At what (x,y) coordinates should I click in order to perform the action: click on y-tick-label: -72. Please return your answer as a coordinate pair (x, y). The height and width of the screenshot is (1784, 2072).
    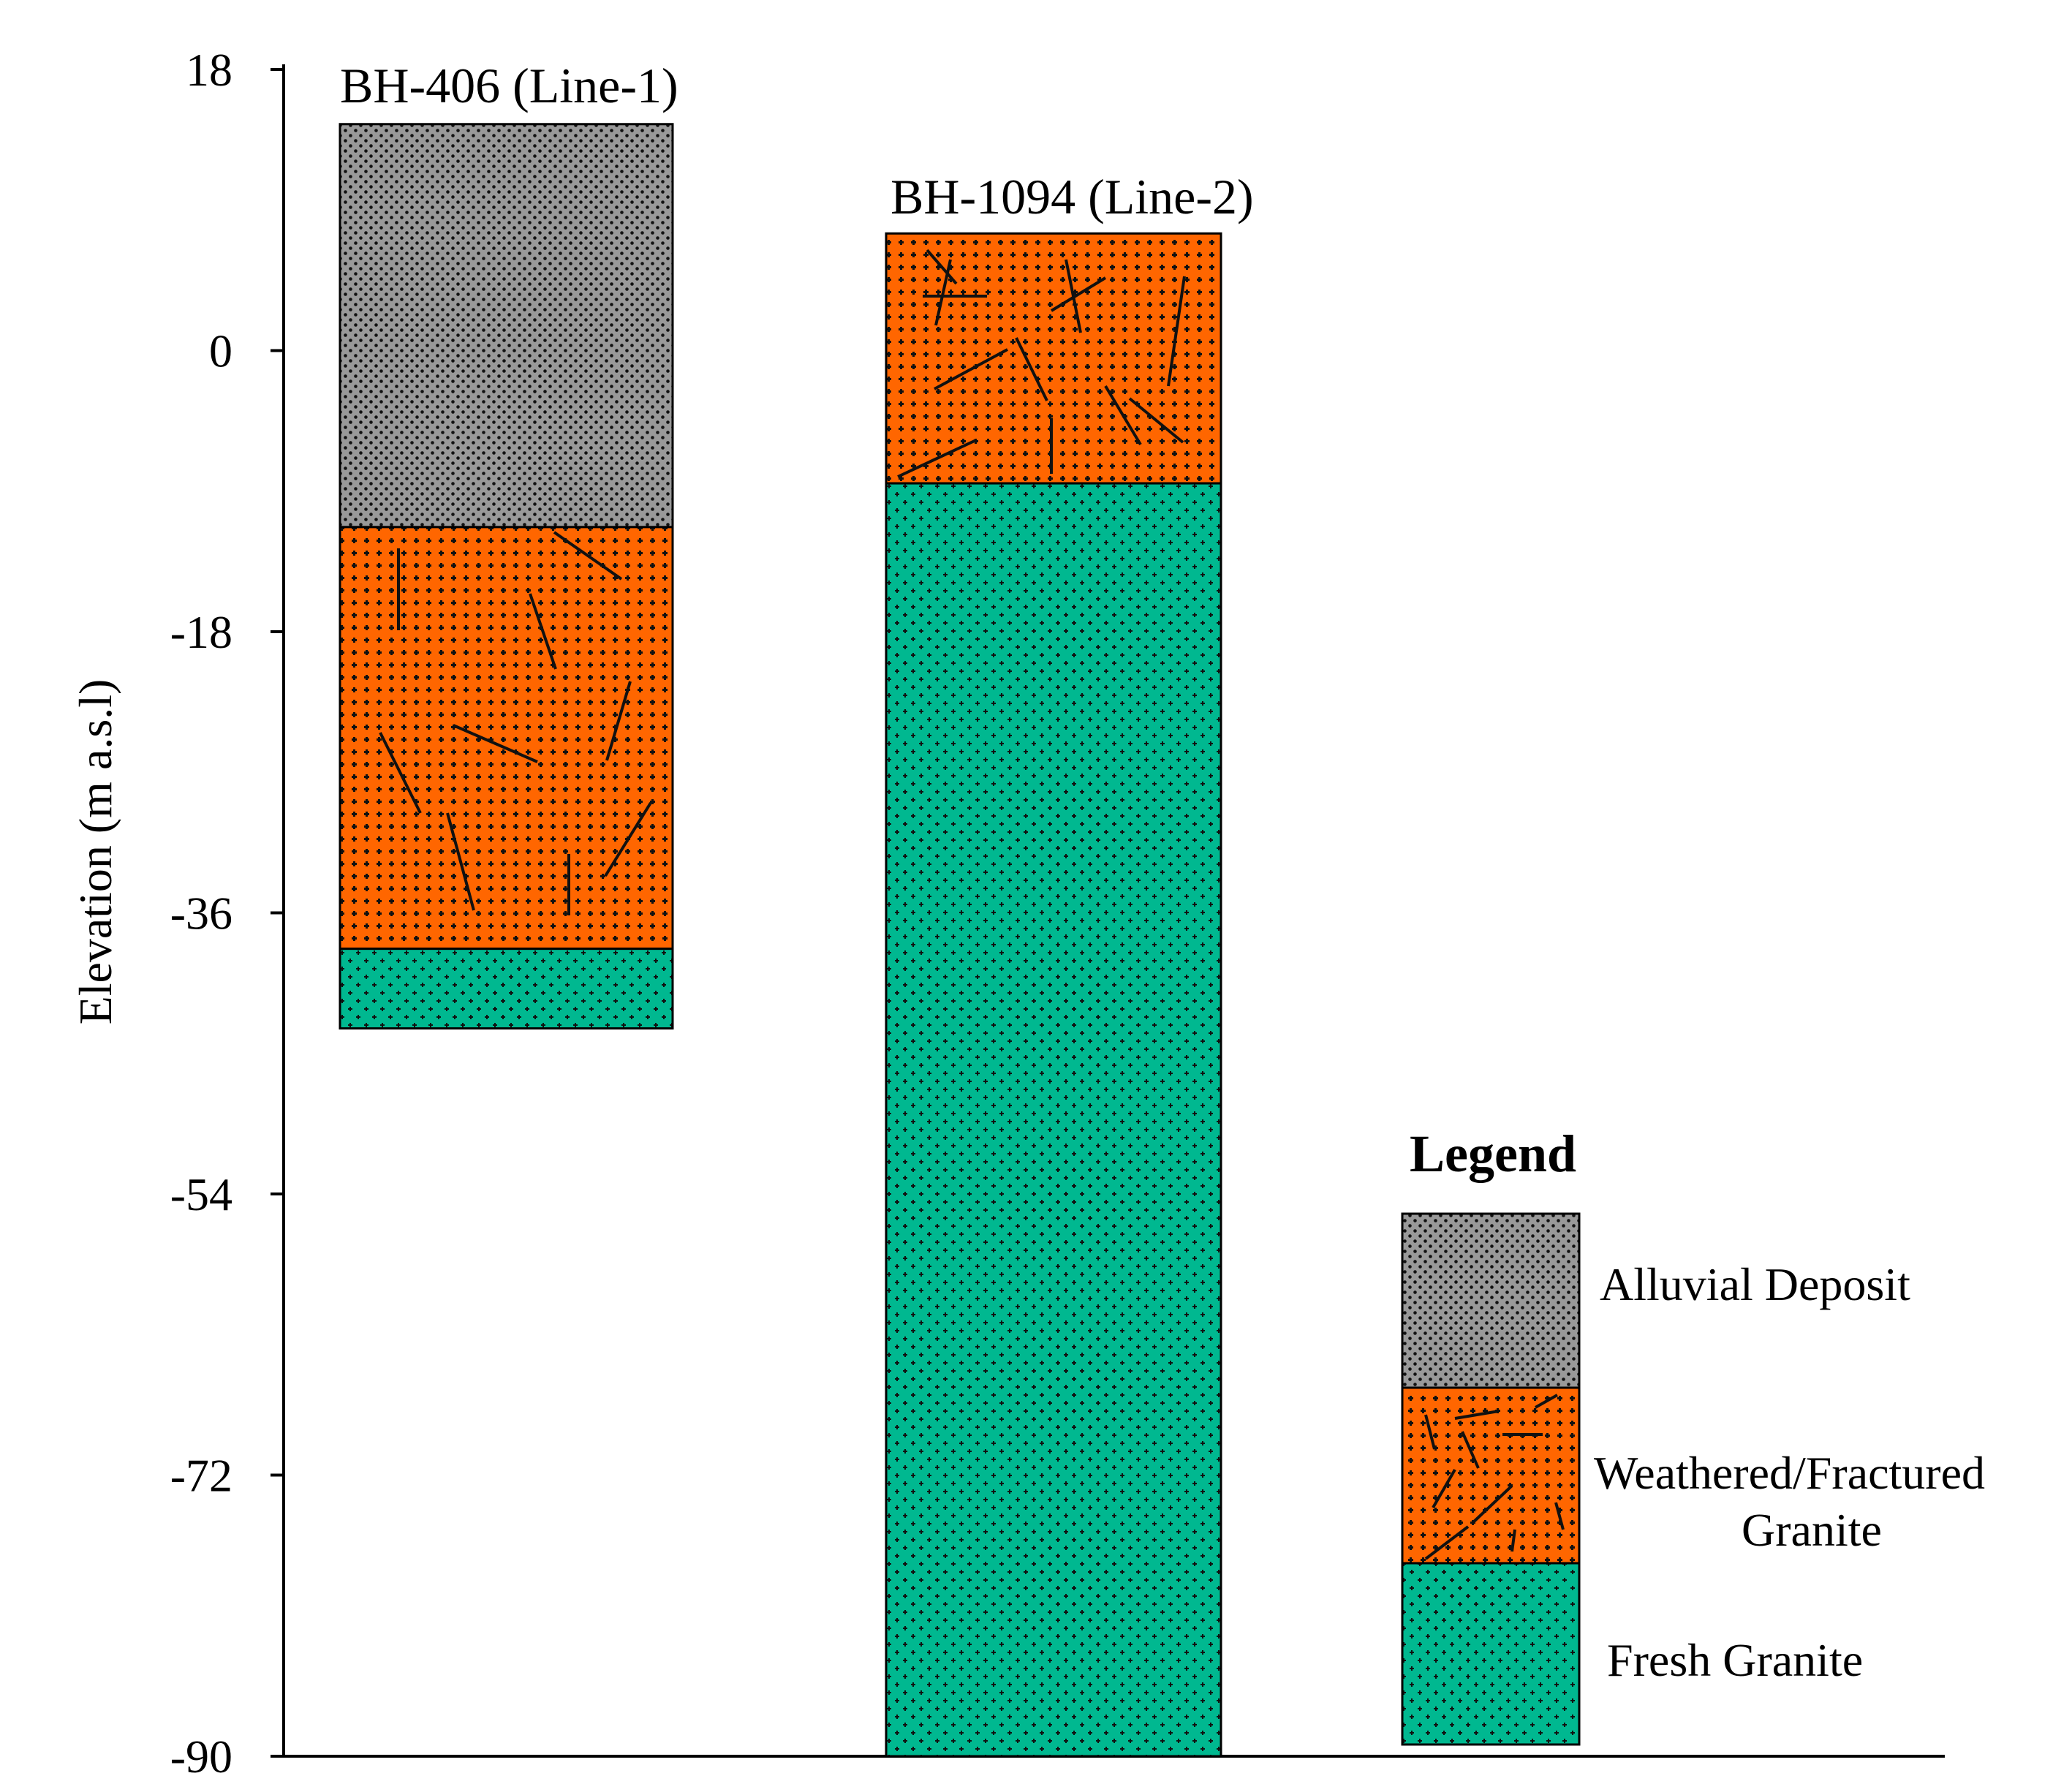
    Looking at the image, I should click on (201, 1476).